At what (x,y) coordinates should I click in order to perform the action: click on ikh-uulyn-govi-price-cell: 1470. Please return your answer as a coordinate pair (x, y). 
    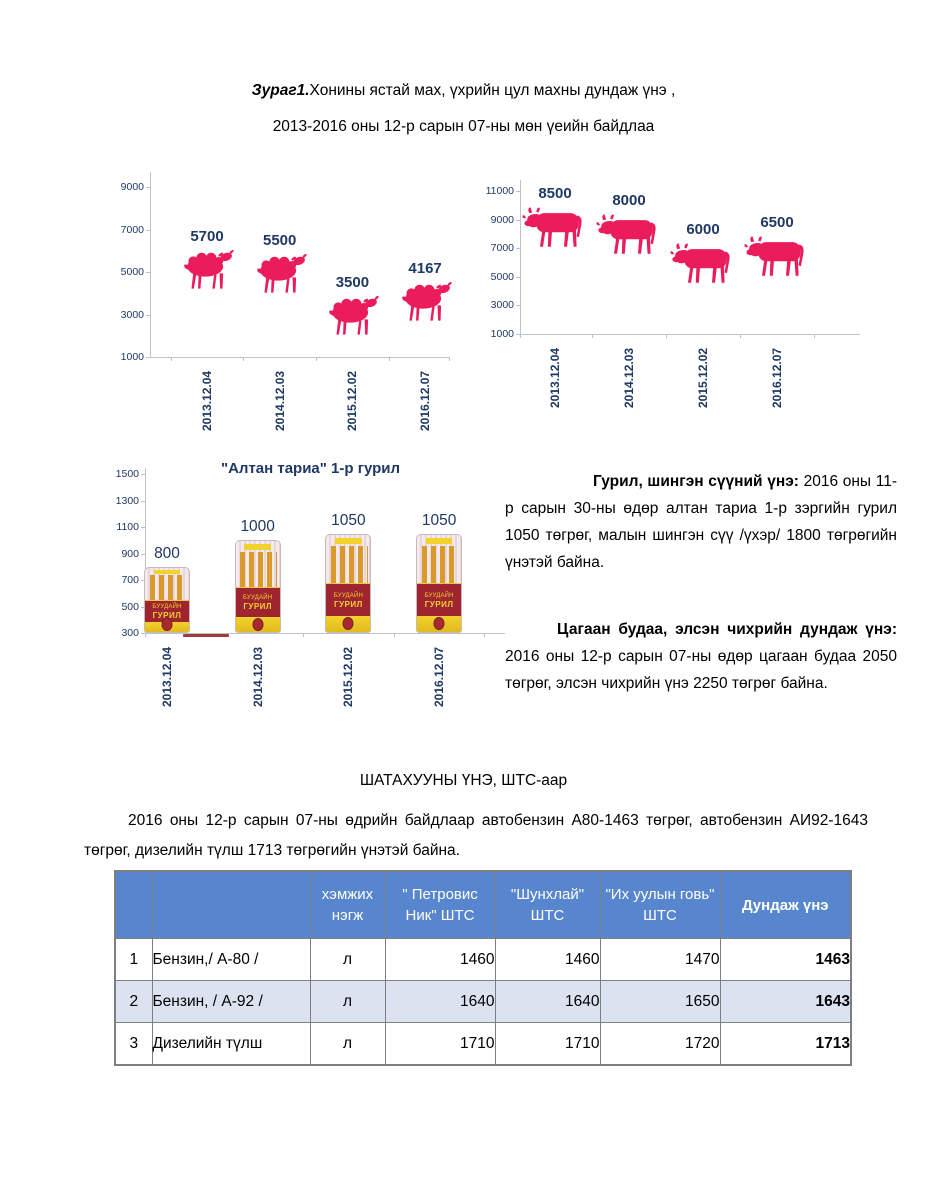
    Looking at the image, I should click on (660, 959).